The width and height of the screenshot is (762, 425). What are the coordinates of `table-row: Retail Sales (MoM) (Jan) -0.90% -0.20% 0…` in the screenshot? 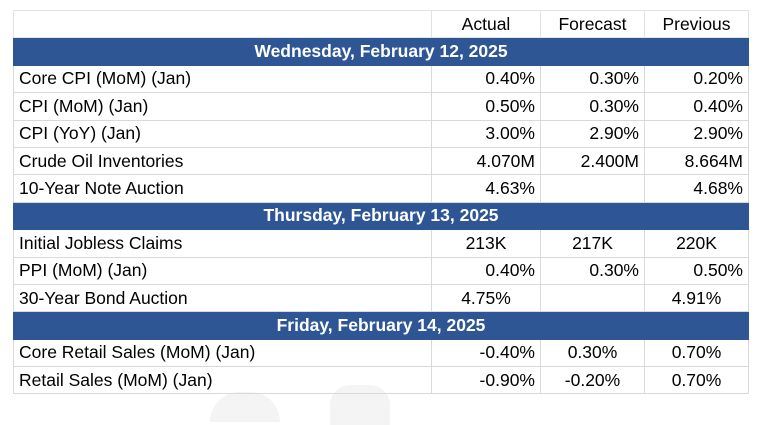 It's located at (381, 380).